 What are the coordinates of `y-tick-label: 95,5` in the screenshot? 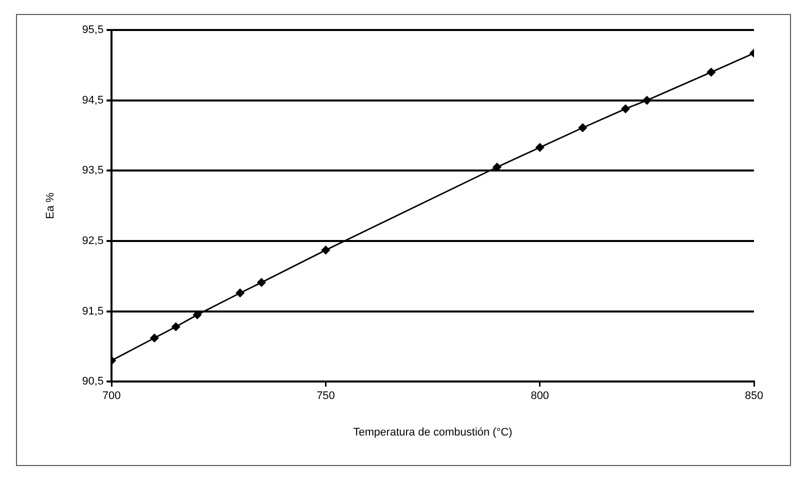 It's located at (93, 30).